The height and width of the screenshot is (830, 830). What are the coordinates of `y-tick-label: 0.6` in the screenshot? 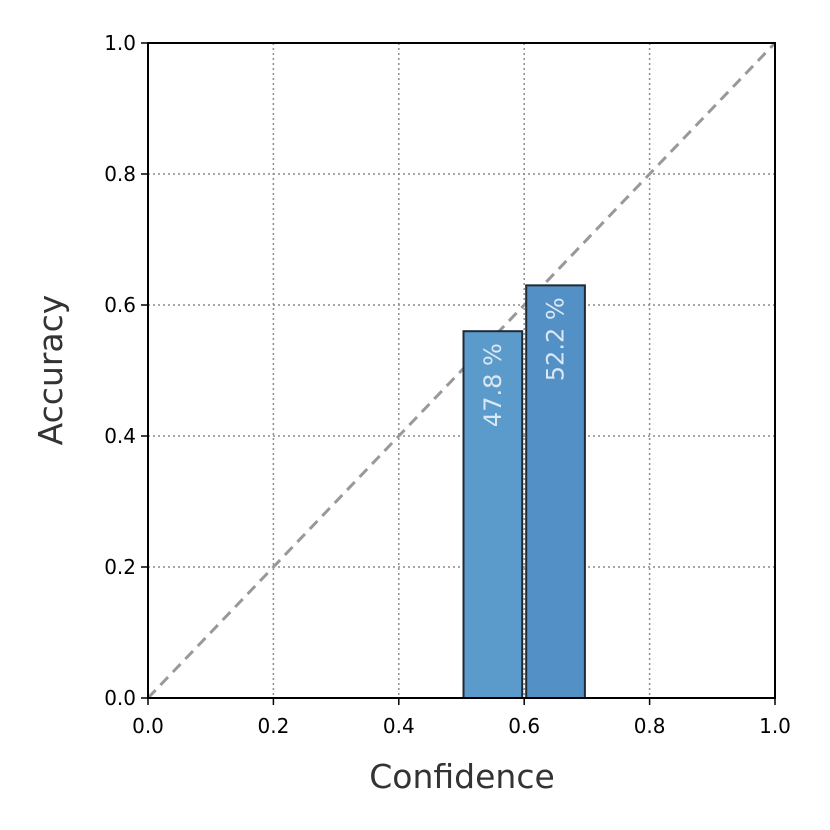 It's located at (120, 305).